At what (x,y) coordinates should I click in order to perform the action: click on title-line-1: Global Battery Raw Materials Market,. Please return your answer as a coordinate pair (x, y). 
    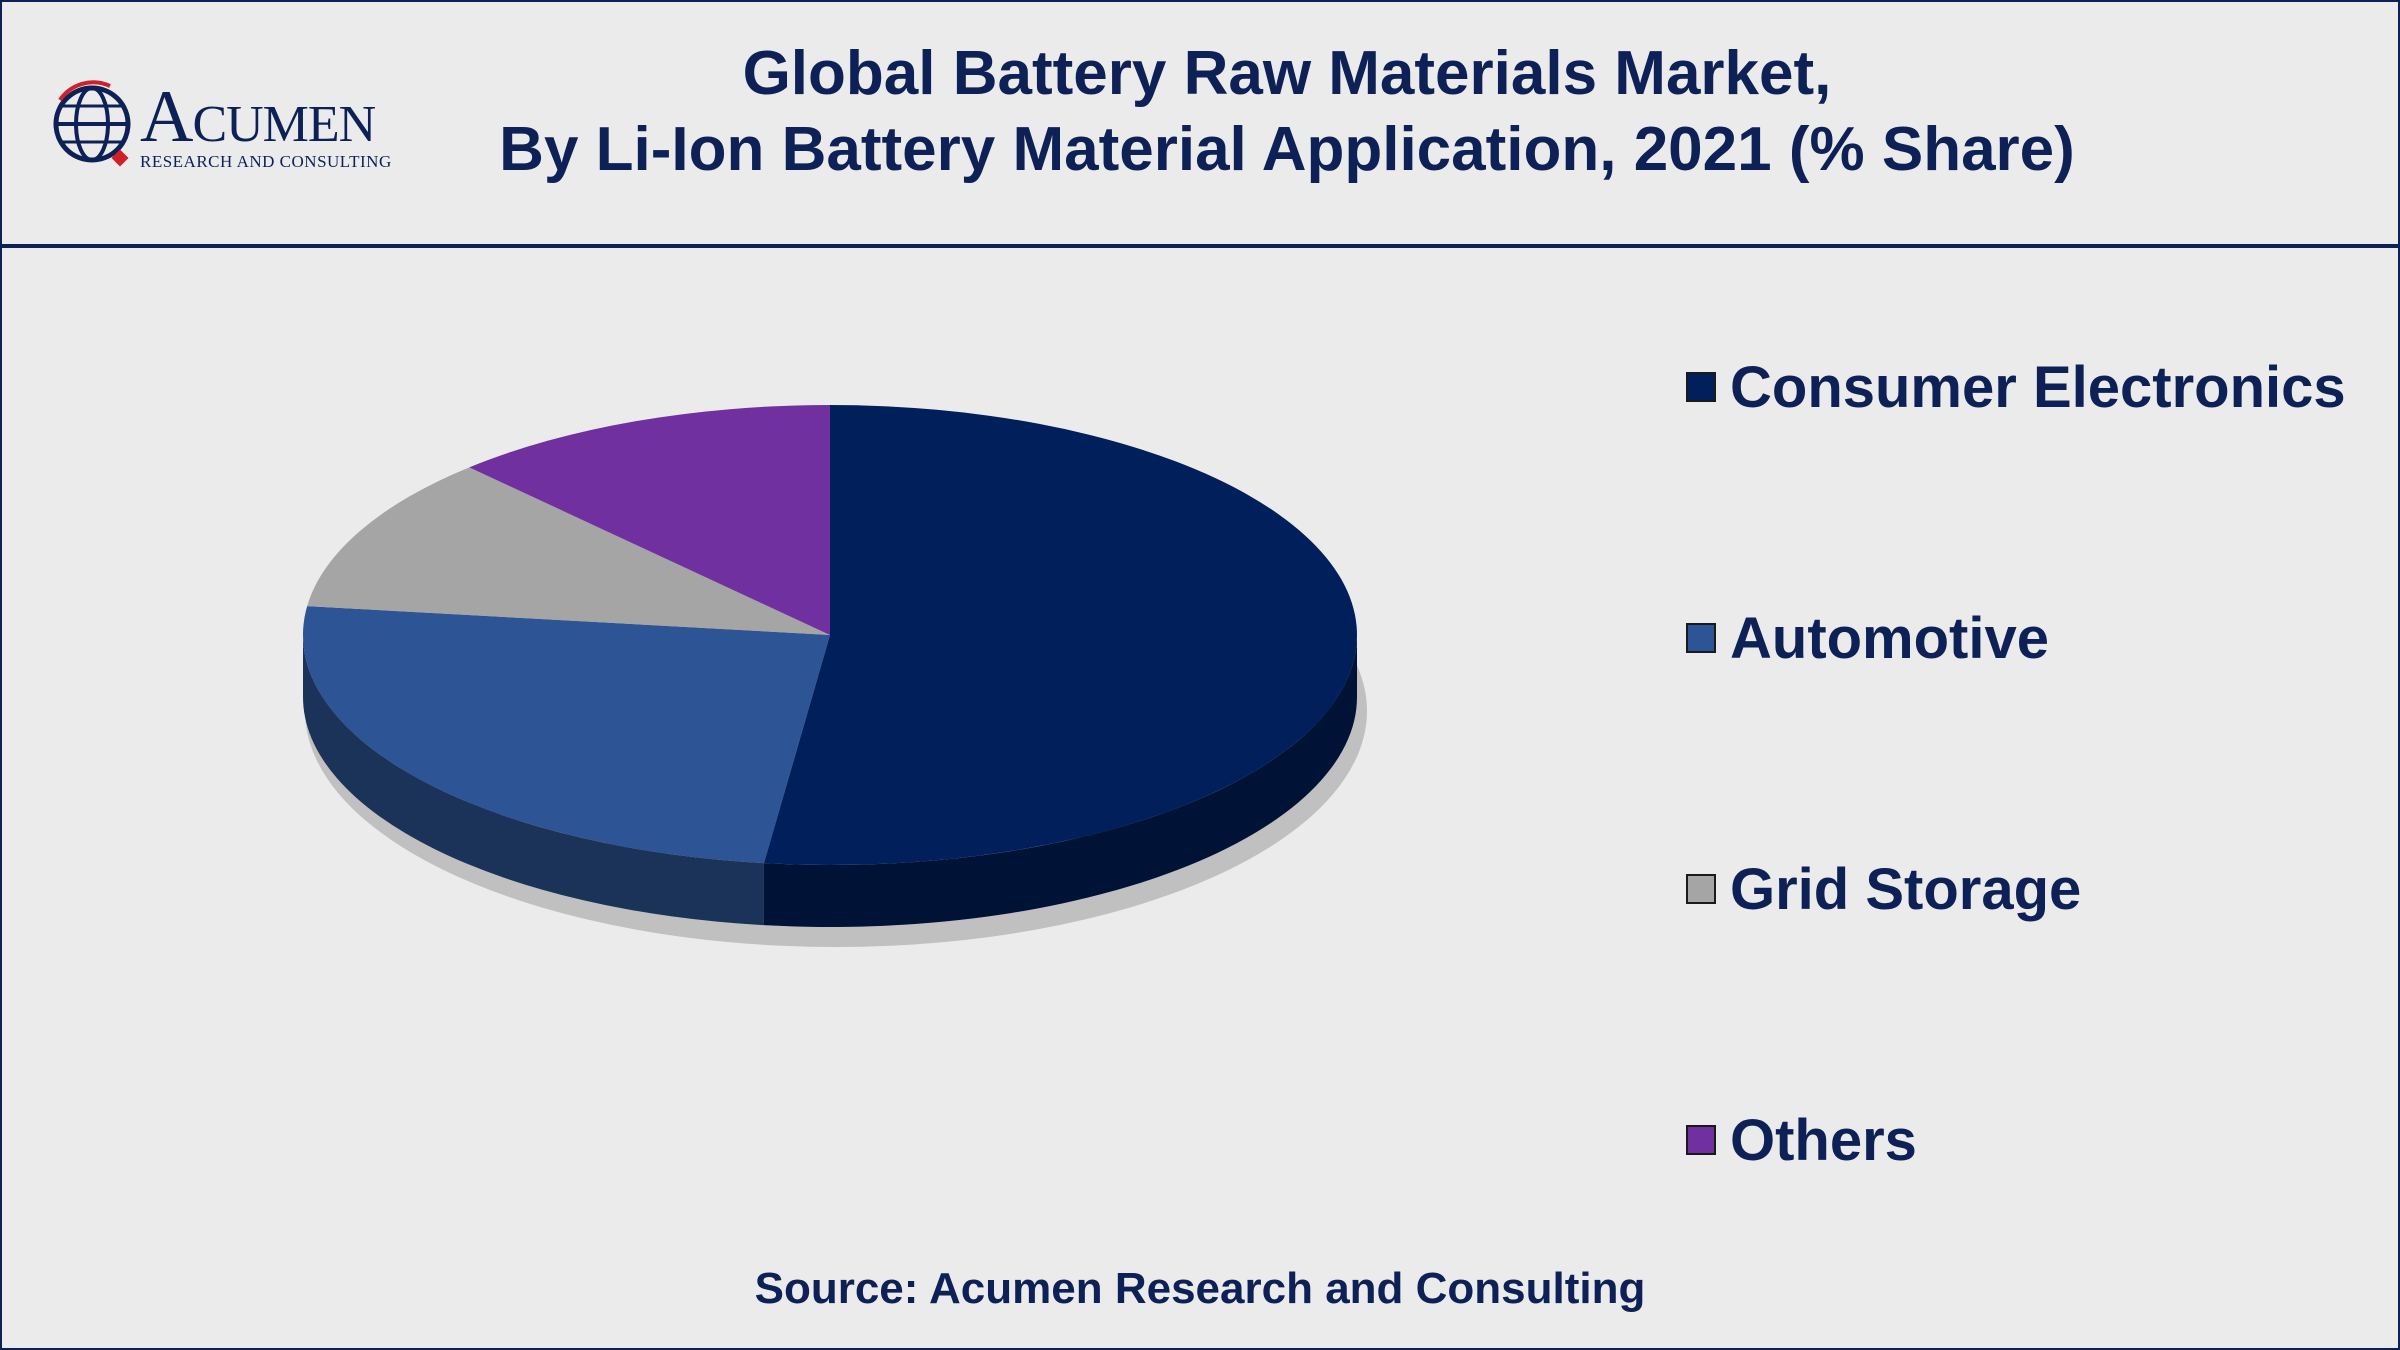
    Looking at the image, I should click on (1287, 73).